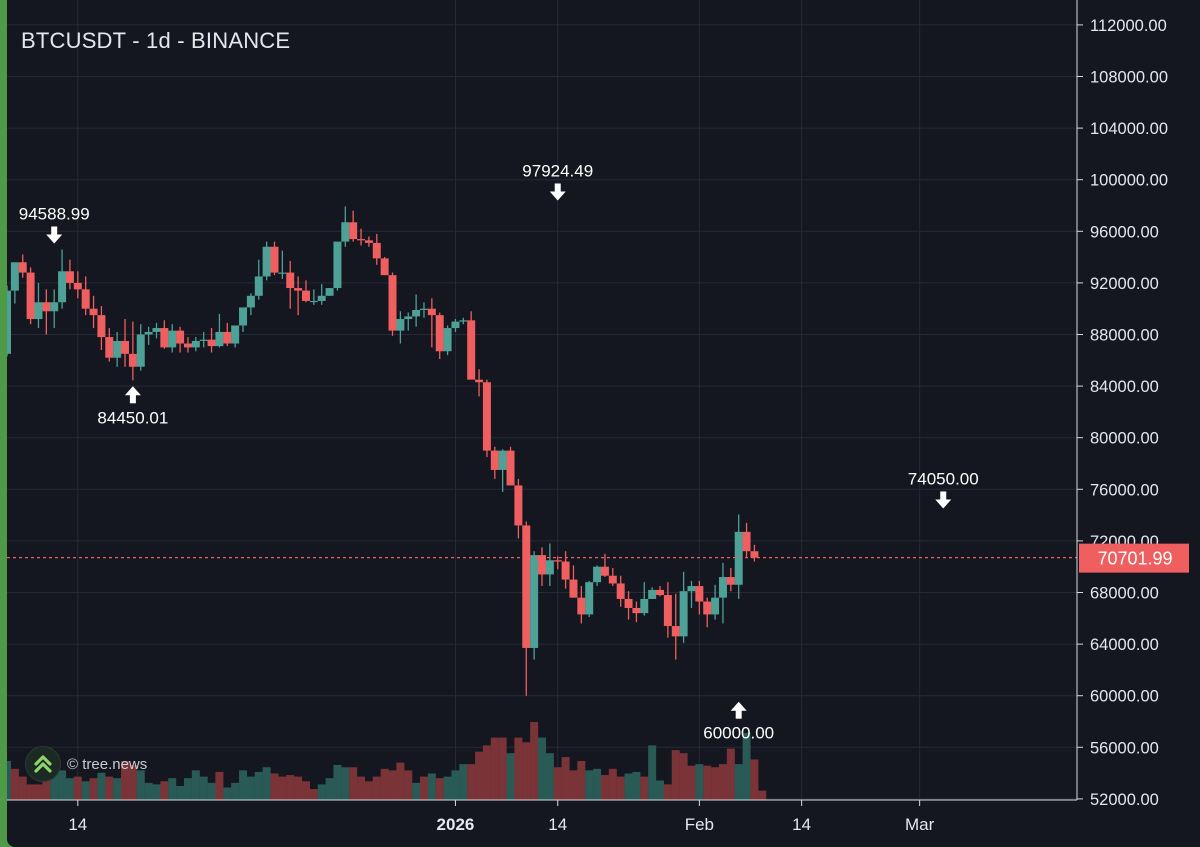 This screenshot has width=1200, height=847. Describe the element at coordinates (107, 764) in the screenshot. I see `watermark-text: © tree.news` at that location.